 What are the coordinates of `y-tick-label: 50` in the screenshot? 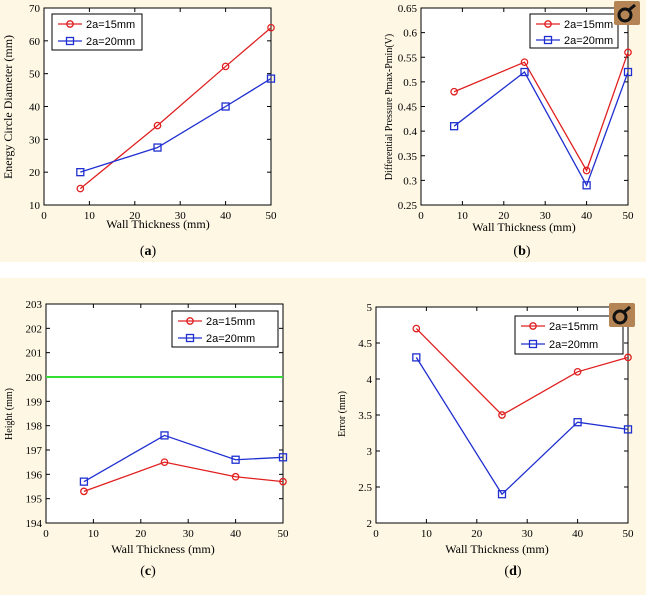 It's located at (35, 75).